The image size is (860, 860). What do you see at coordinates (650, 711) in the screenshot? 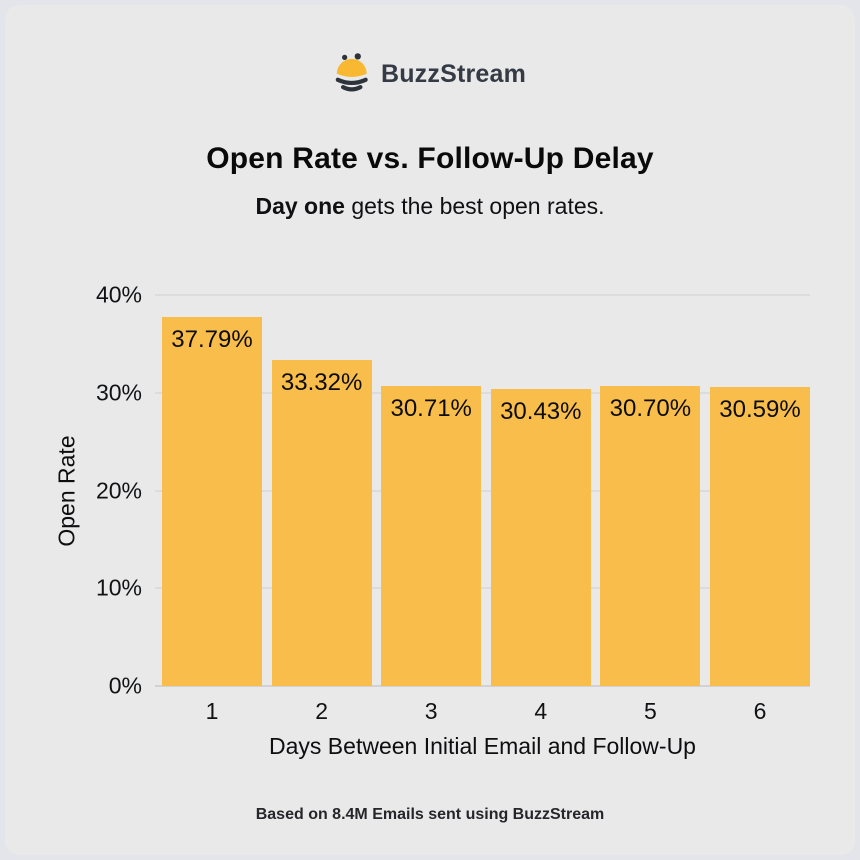
I see `x-tick-label-5: 5` at bounding box center [650, 711].